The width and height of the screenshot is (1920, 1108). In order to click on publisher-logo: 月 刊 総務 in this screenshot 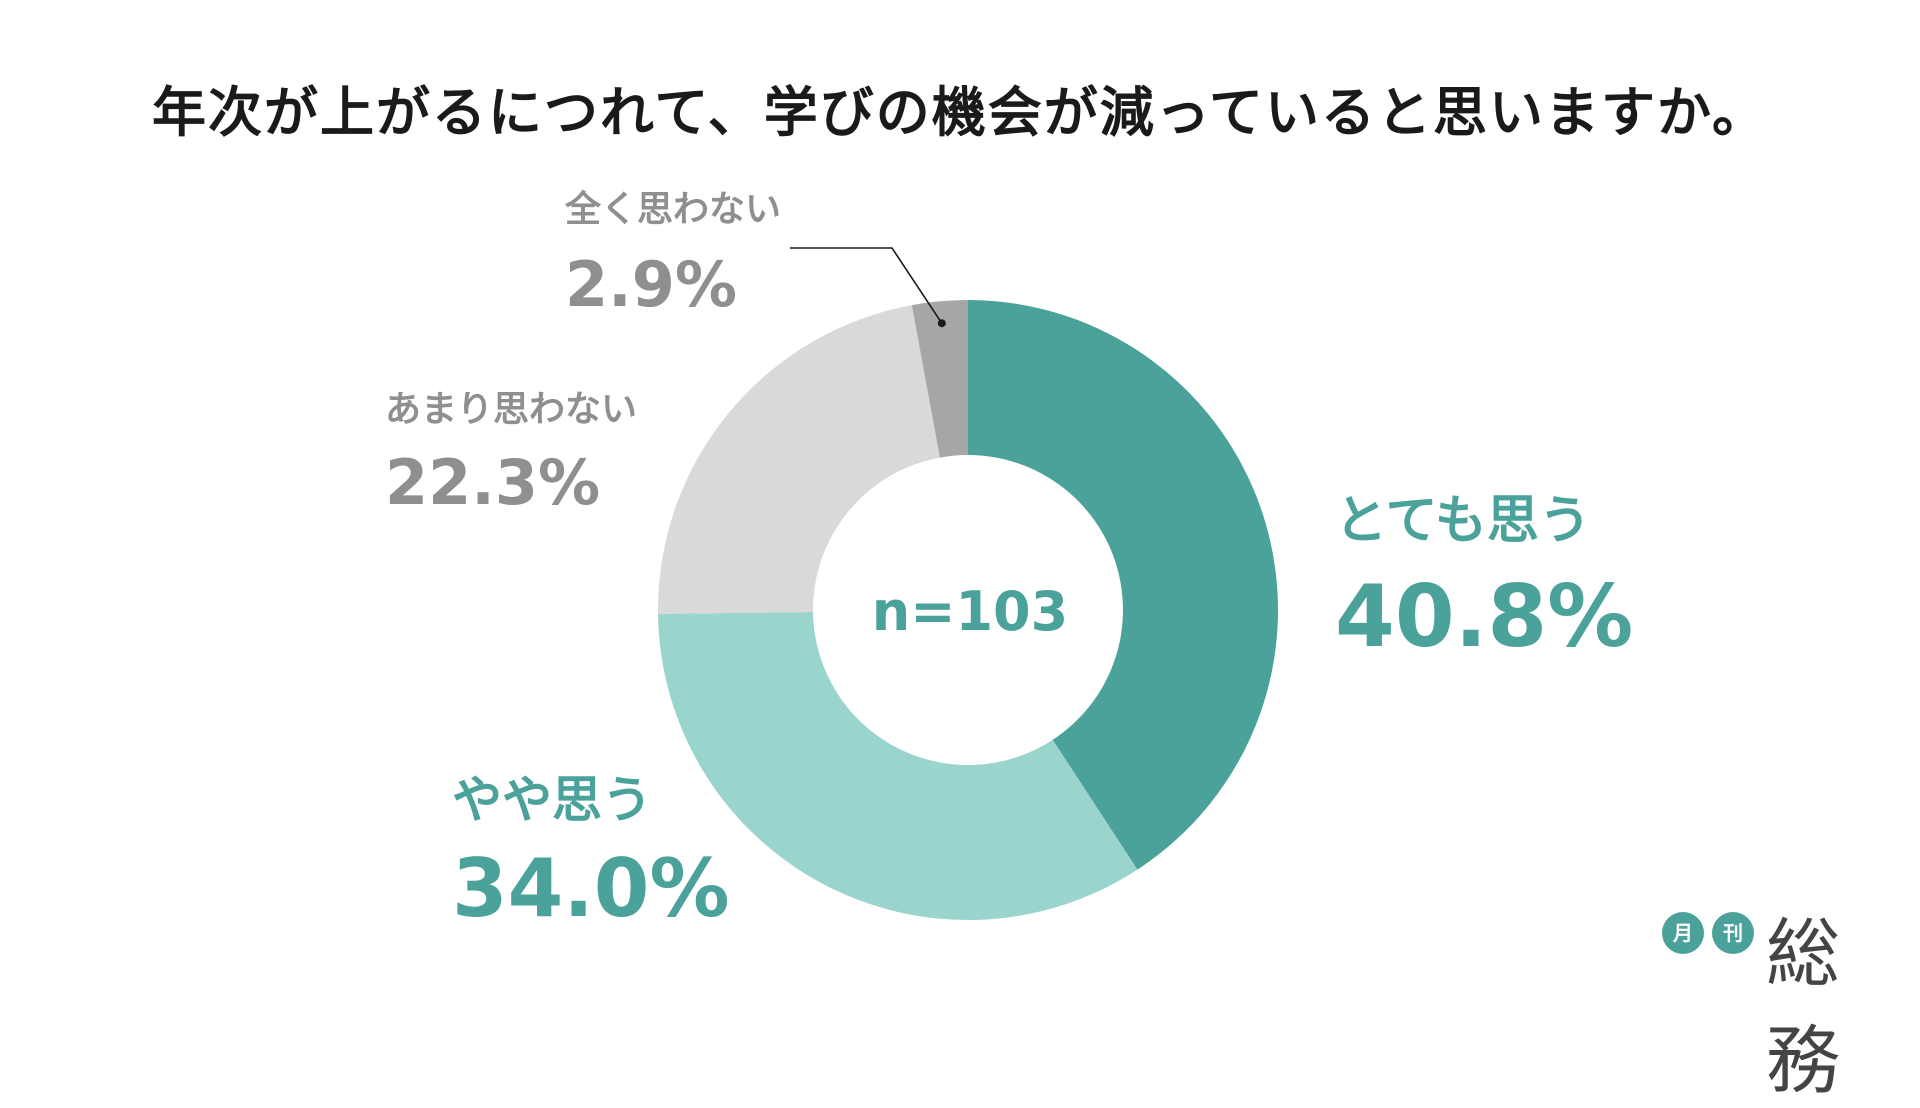, I will do `click(1782, 1003)`.